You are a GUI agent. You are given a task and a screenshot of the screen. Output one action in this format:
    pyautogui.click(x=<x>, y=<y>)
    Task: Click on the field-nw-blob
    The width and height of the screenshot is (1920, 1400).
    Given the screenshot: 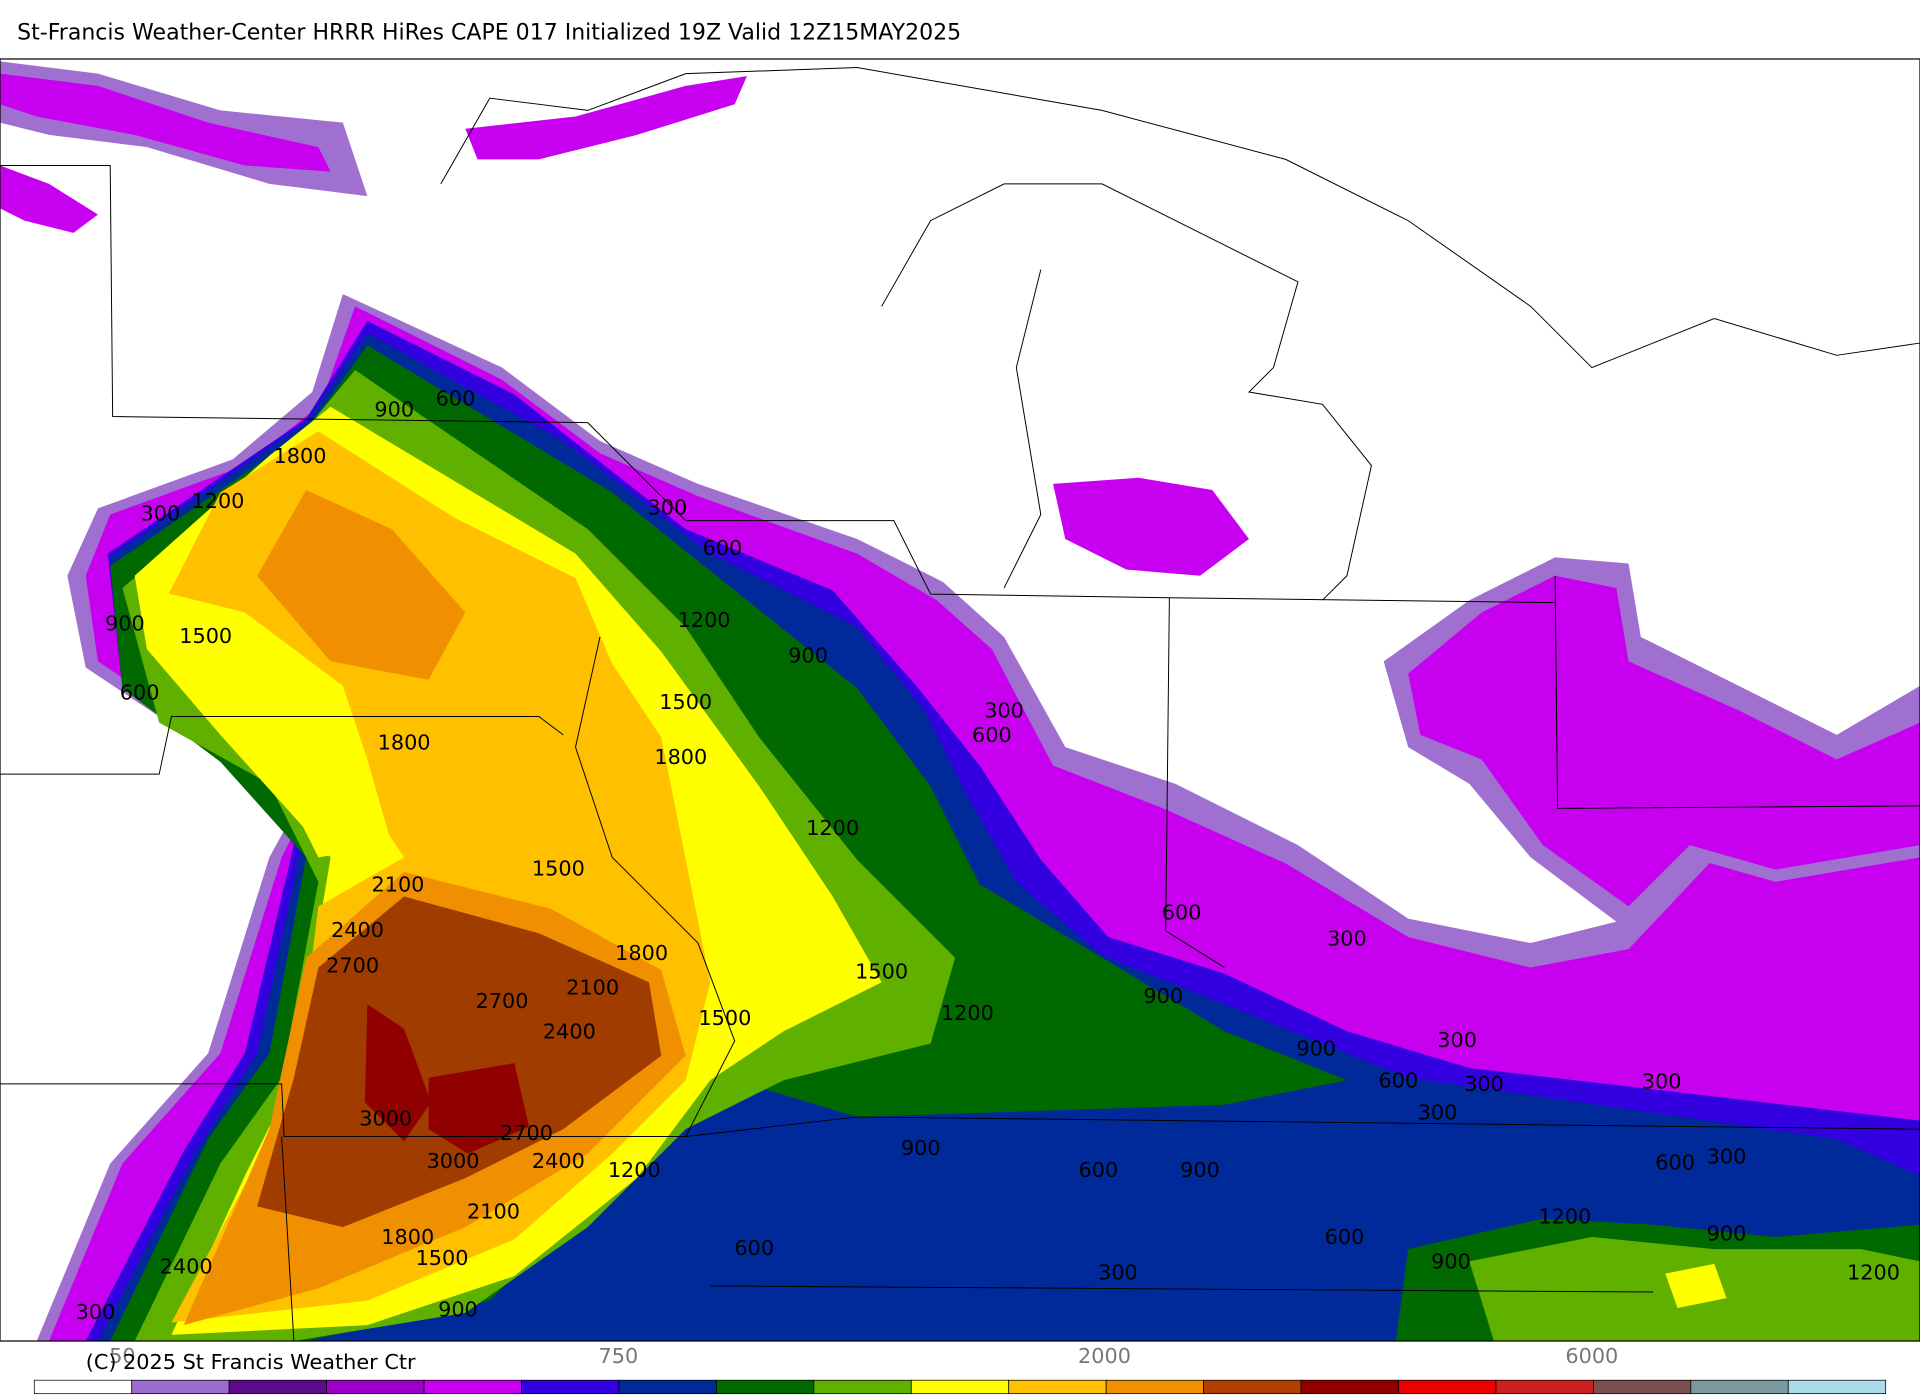 What is the action you would take?
    pyautogui.click(x=49, y=199)
    